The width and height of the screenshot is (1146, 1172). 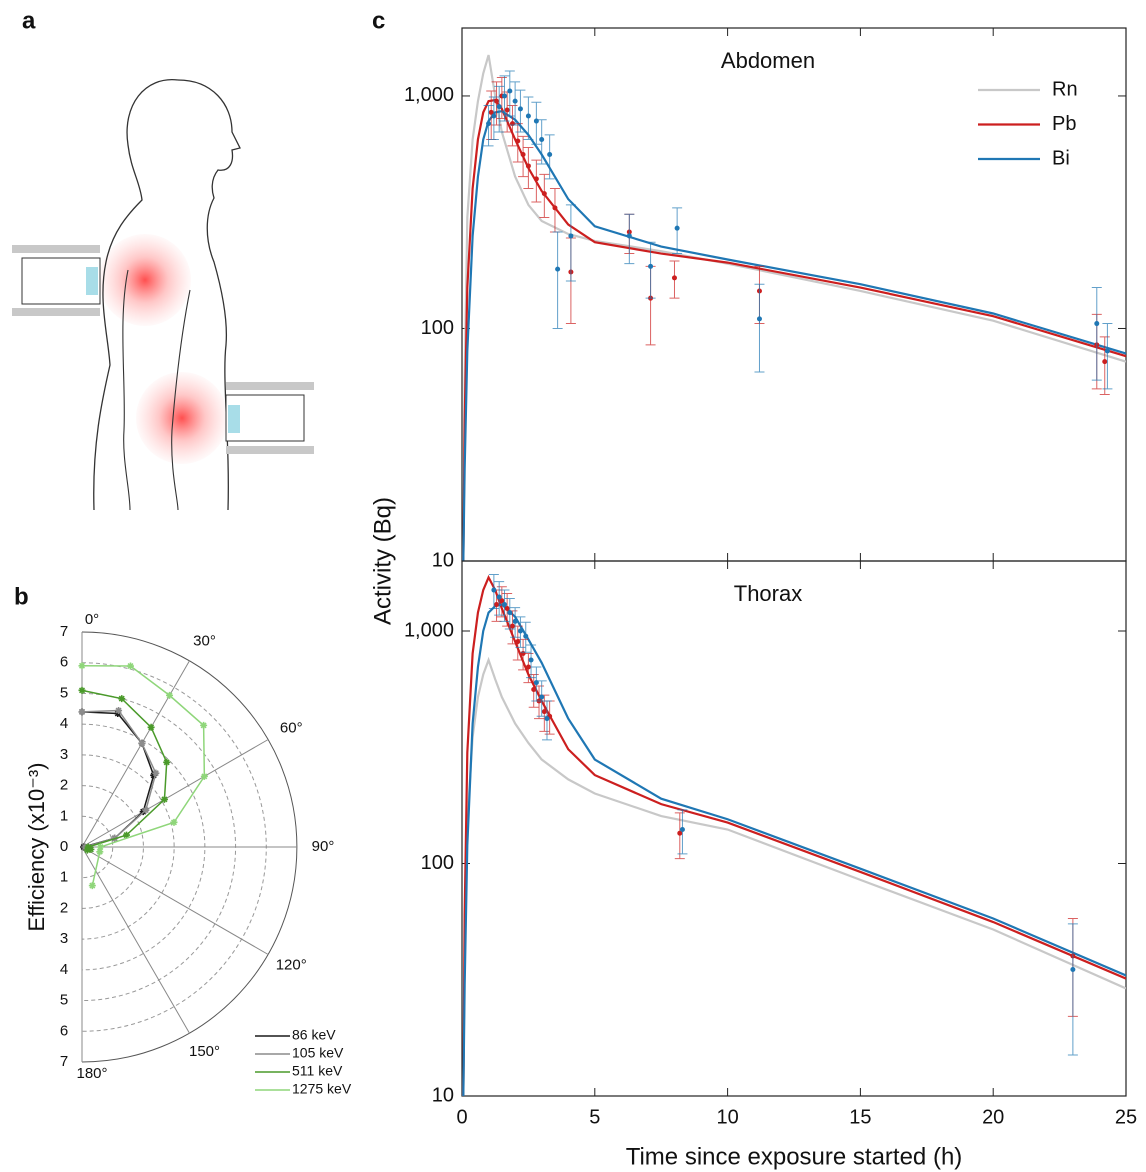 I want to click on r-tick-label: 0, so click(x=64, y=846).